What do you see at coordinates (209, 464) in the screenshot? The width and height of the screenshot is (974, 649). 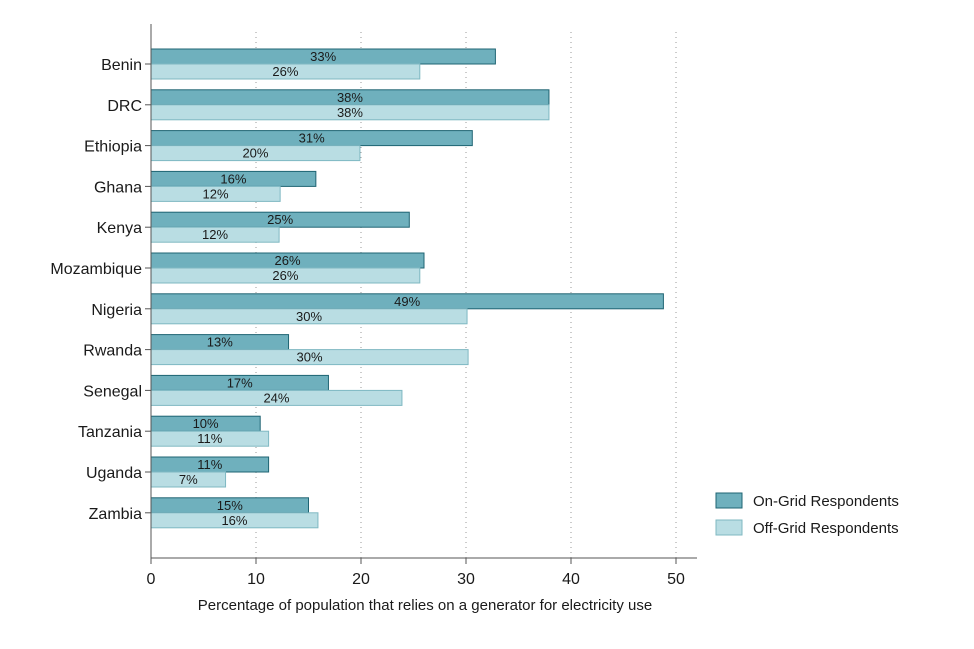 I see `on-grid-bar-label: 11%` at bounding box center [209, 464].